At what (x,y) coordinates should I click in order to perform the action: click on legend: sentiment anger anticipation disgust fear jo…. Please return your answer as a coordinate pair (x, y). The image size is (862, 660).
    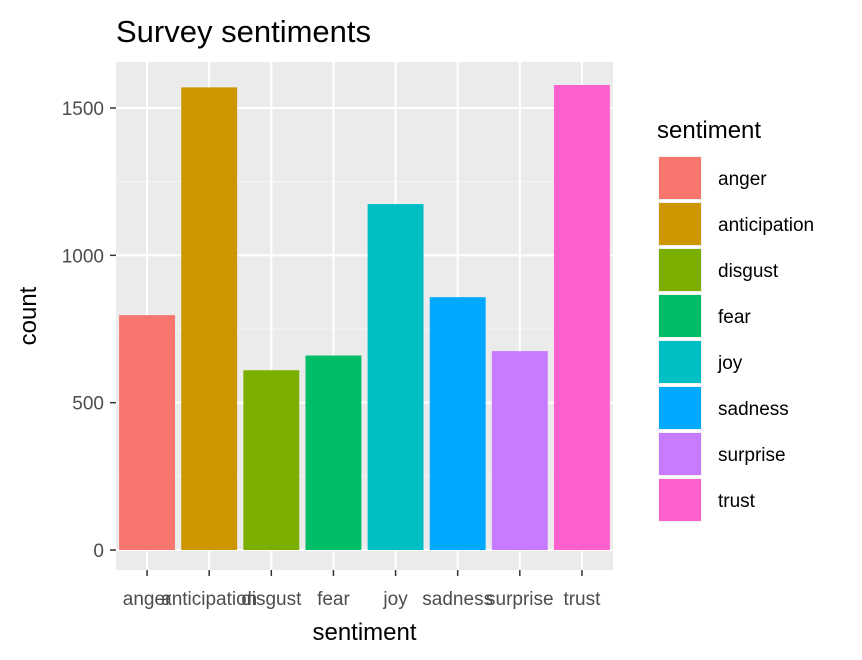
    Looking at the image, I should click on (735, 319).